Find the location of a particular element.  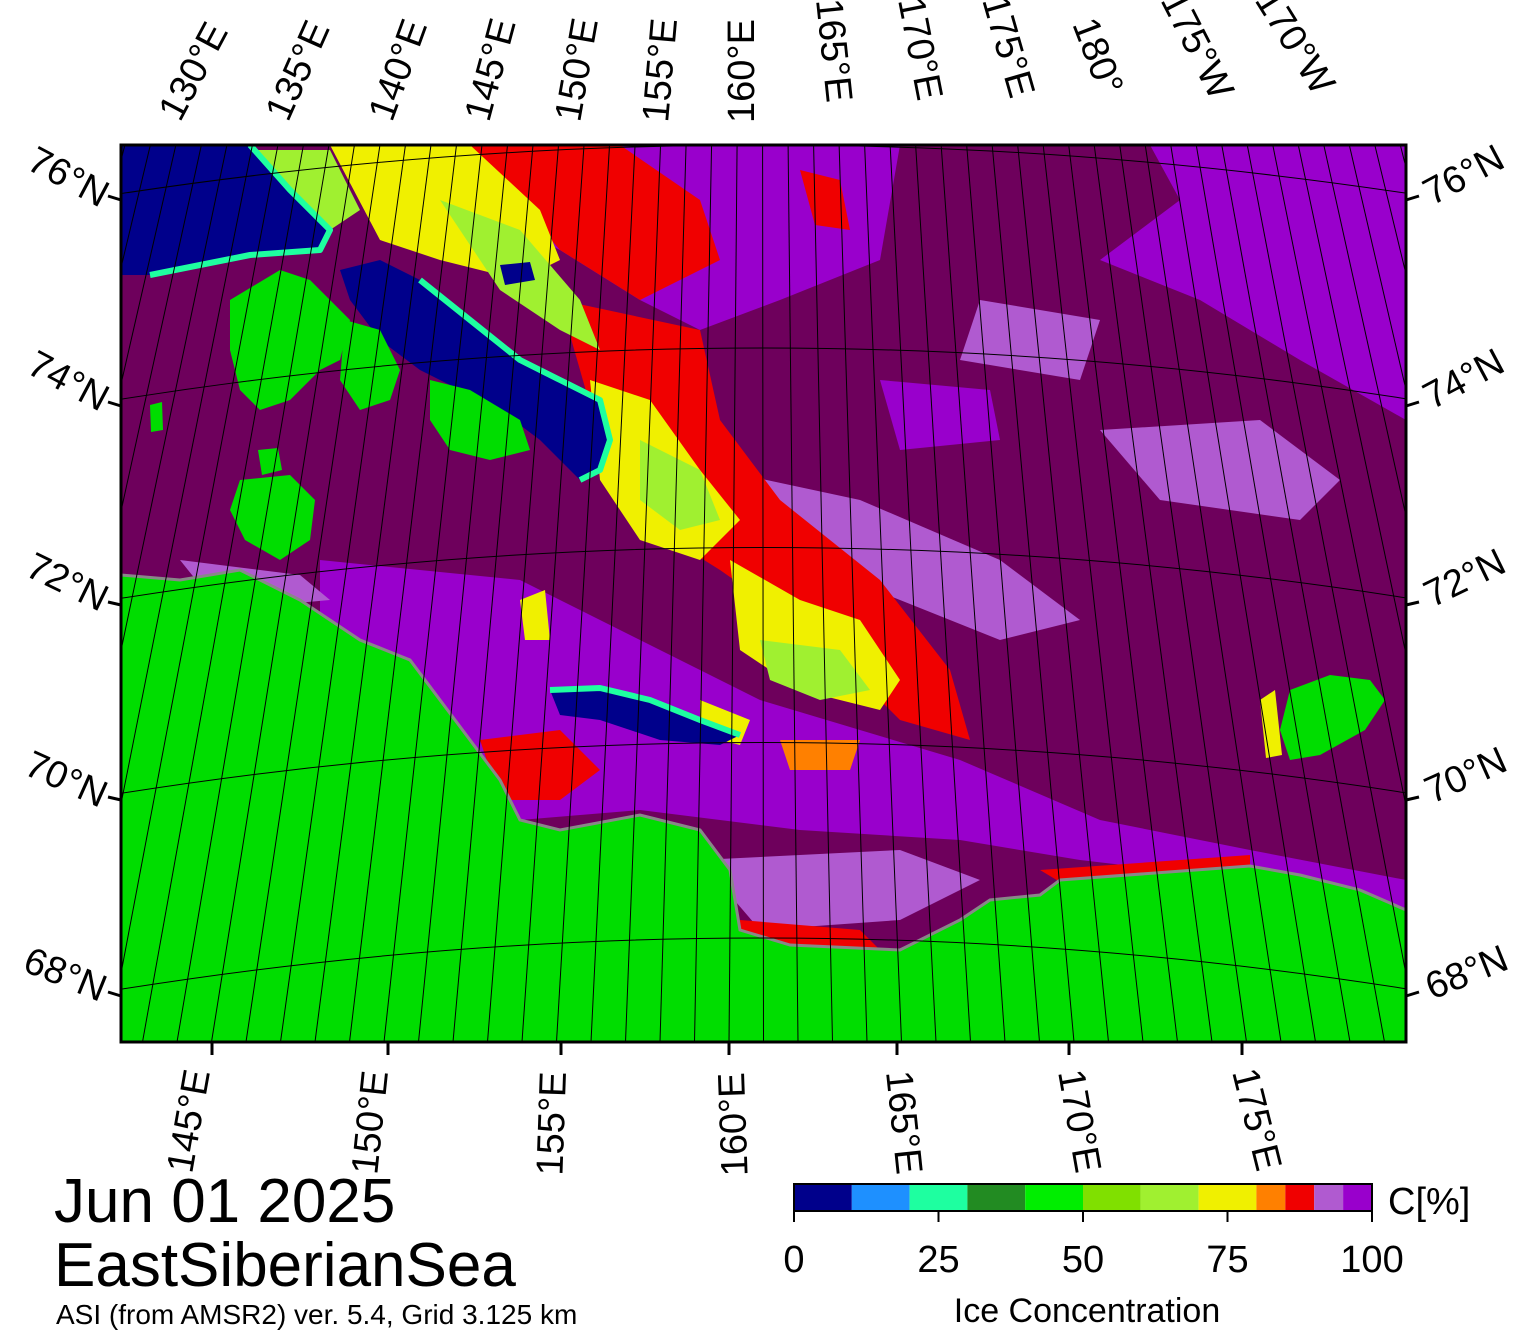

region-name: EastSiberianSea is located at coordinates (285, 1265).